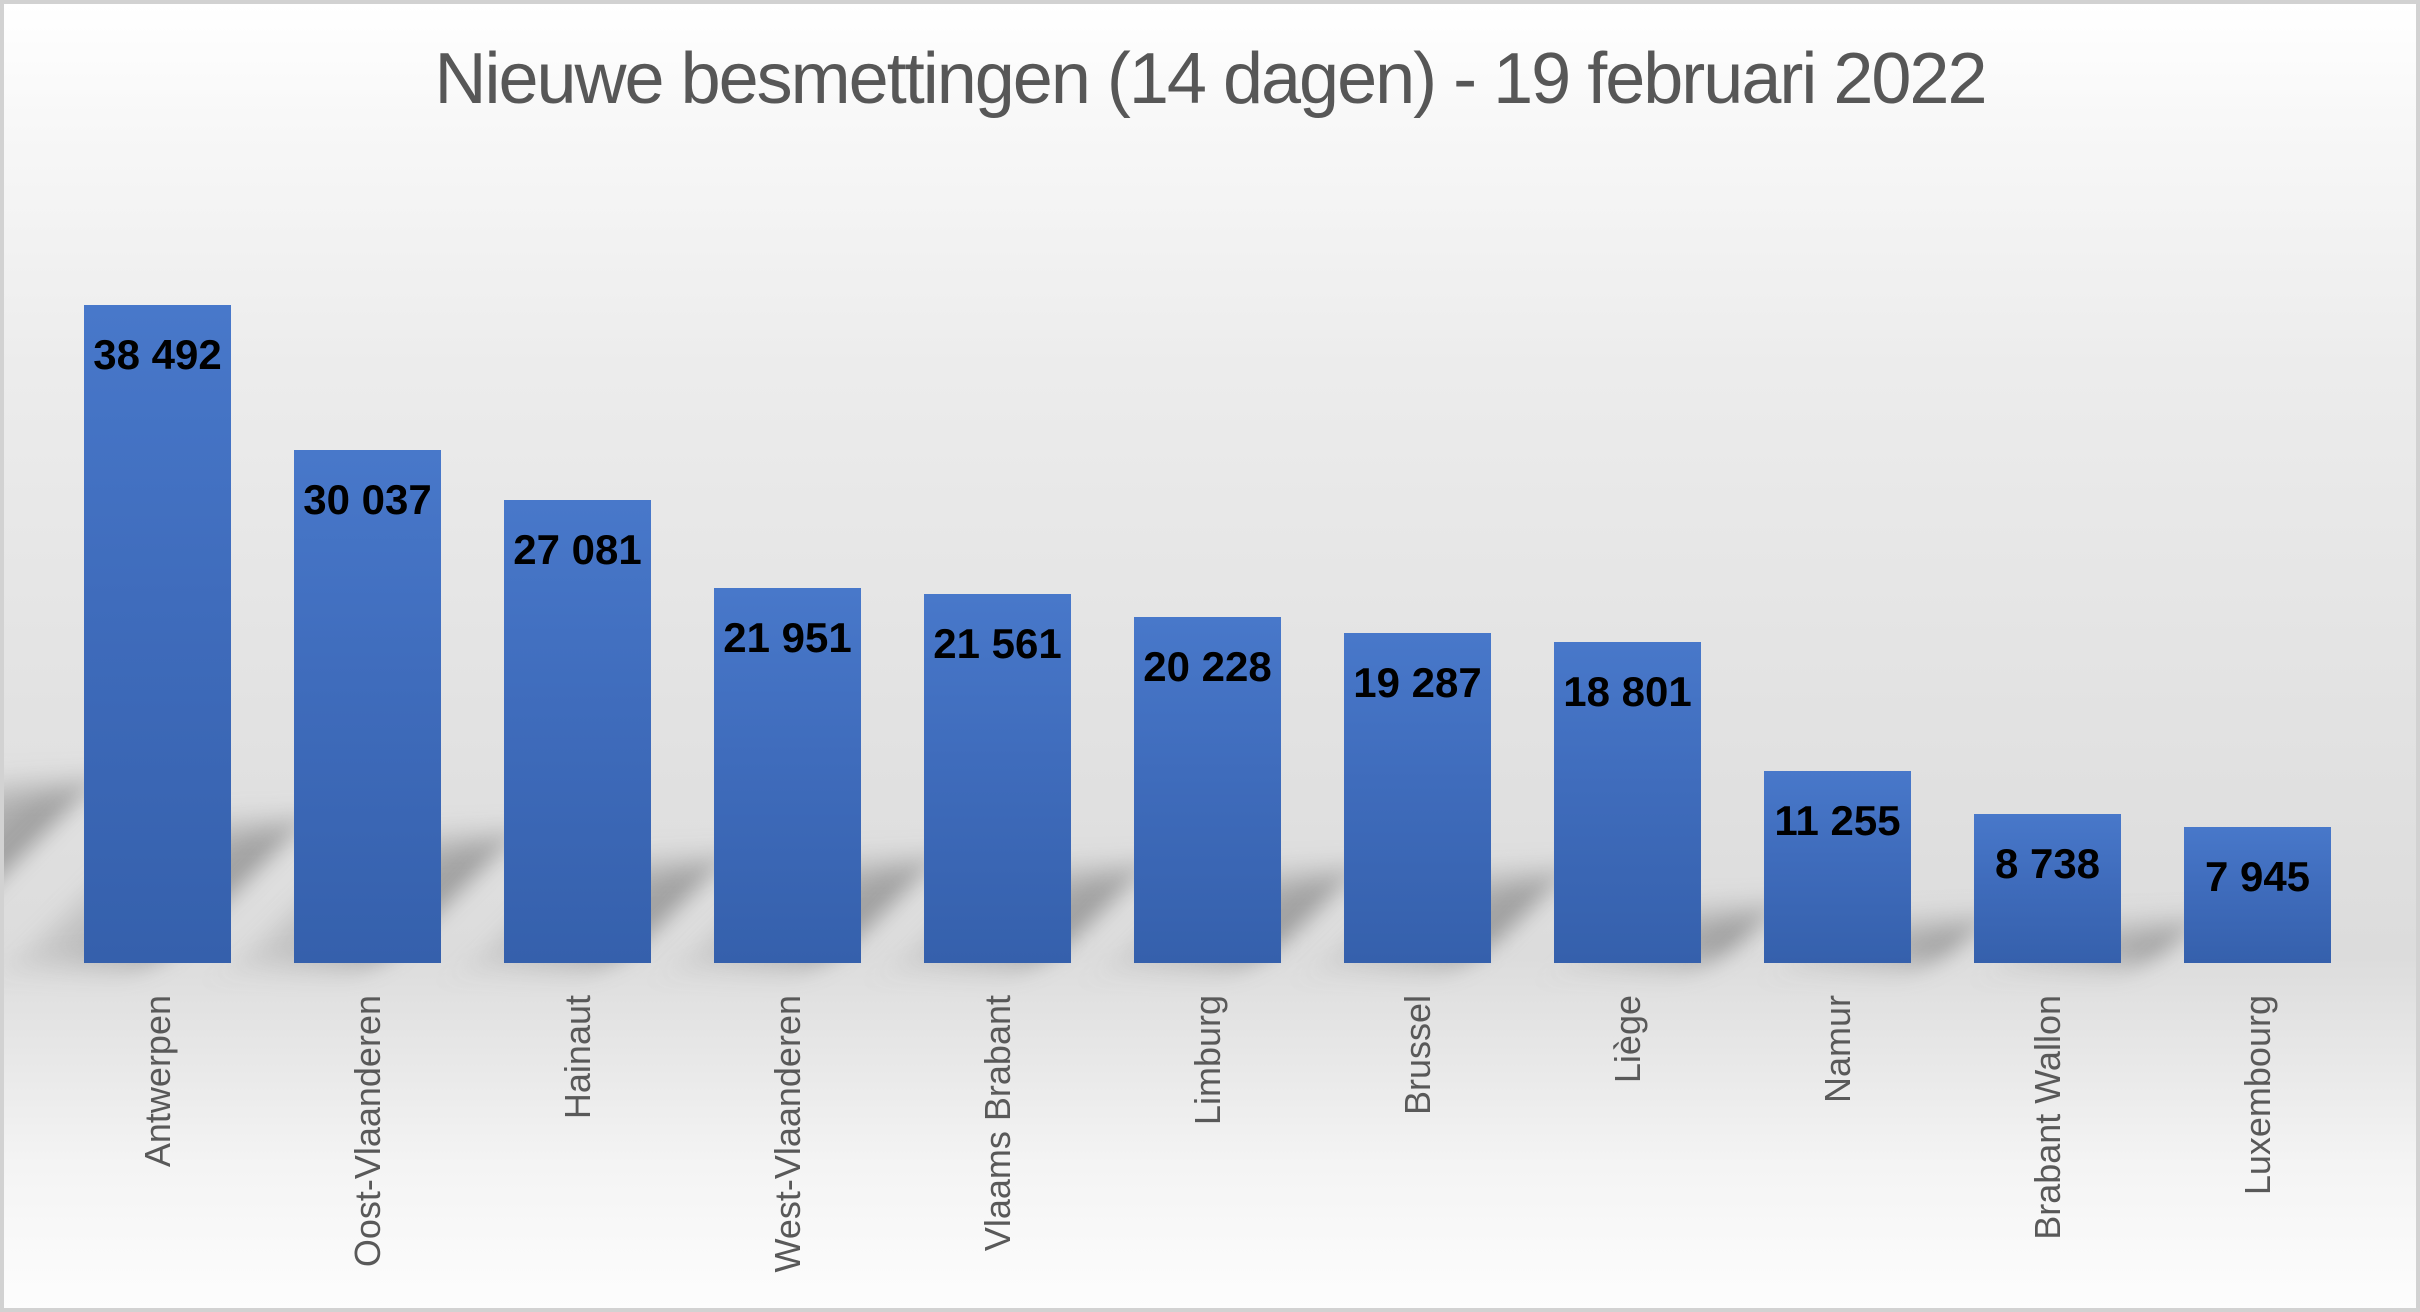 The width and height of the screenshot is (2420, 1312). I want to click on category-slot-li-ge: Liège, so click(1627, 1039).